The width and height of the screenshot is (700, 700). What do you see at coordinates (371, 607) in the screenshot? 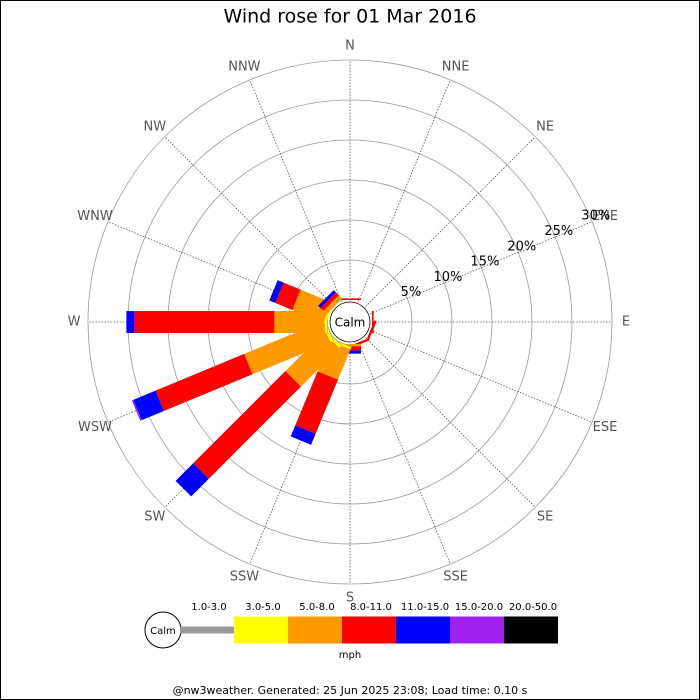
I see `legend-label: 8.0-11.0` at bounding box center [371, 607].